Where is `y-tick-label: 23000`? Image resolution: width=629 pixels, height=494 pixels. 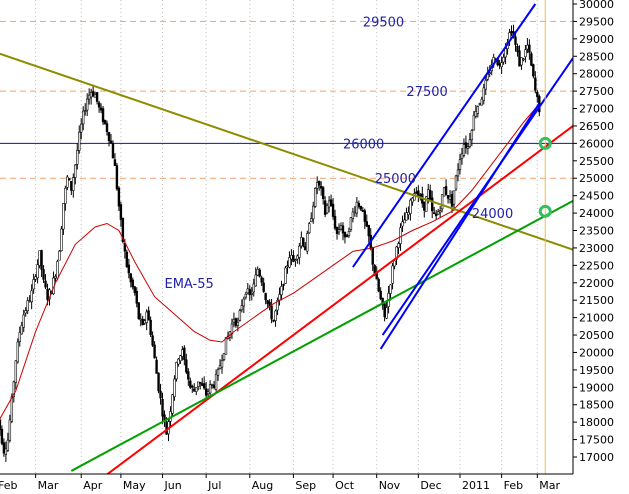 y-tick-label: 23000 is located at coordinates (596, 248).